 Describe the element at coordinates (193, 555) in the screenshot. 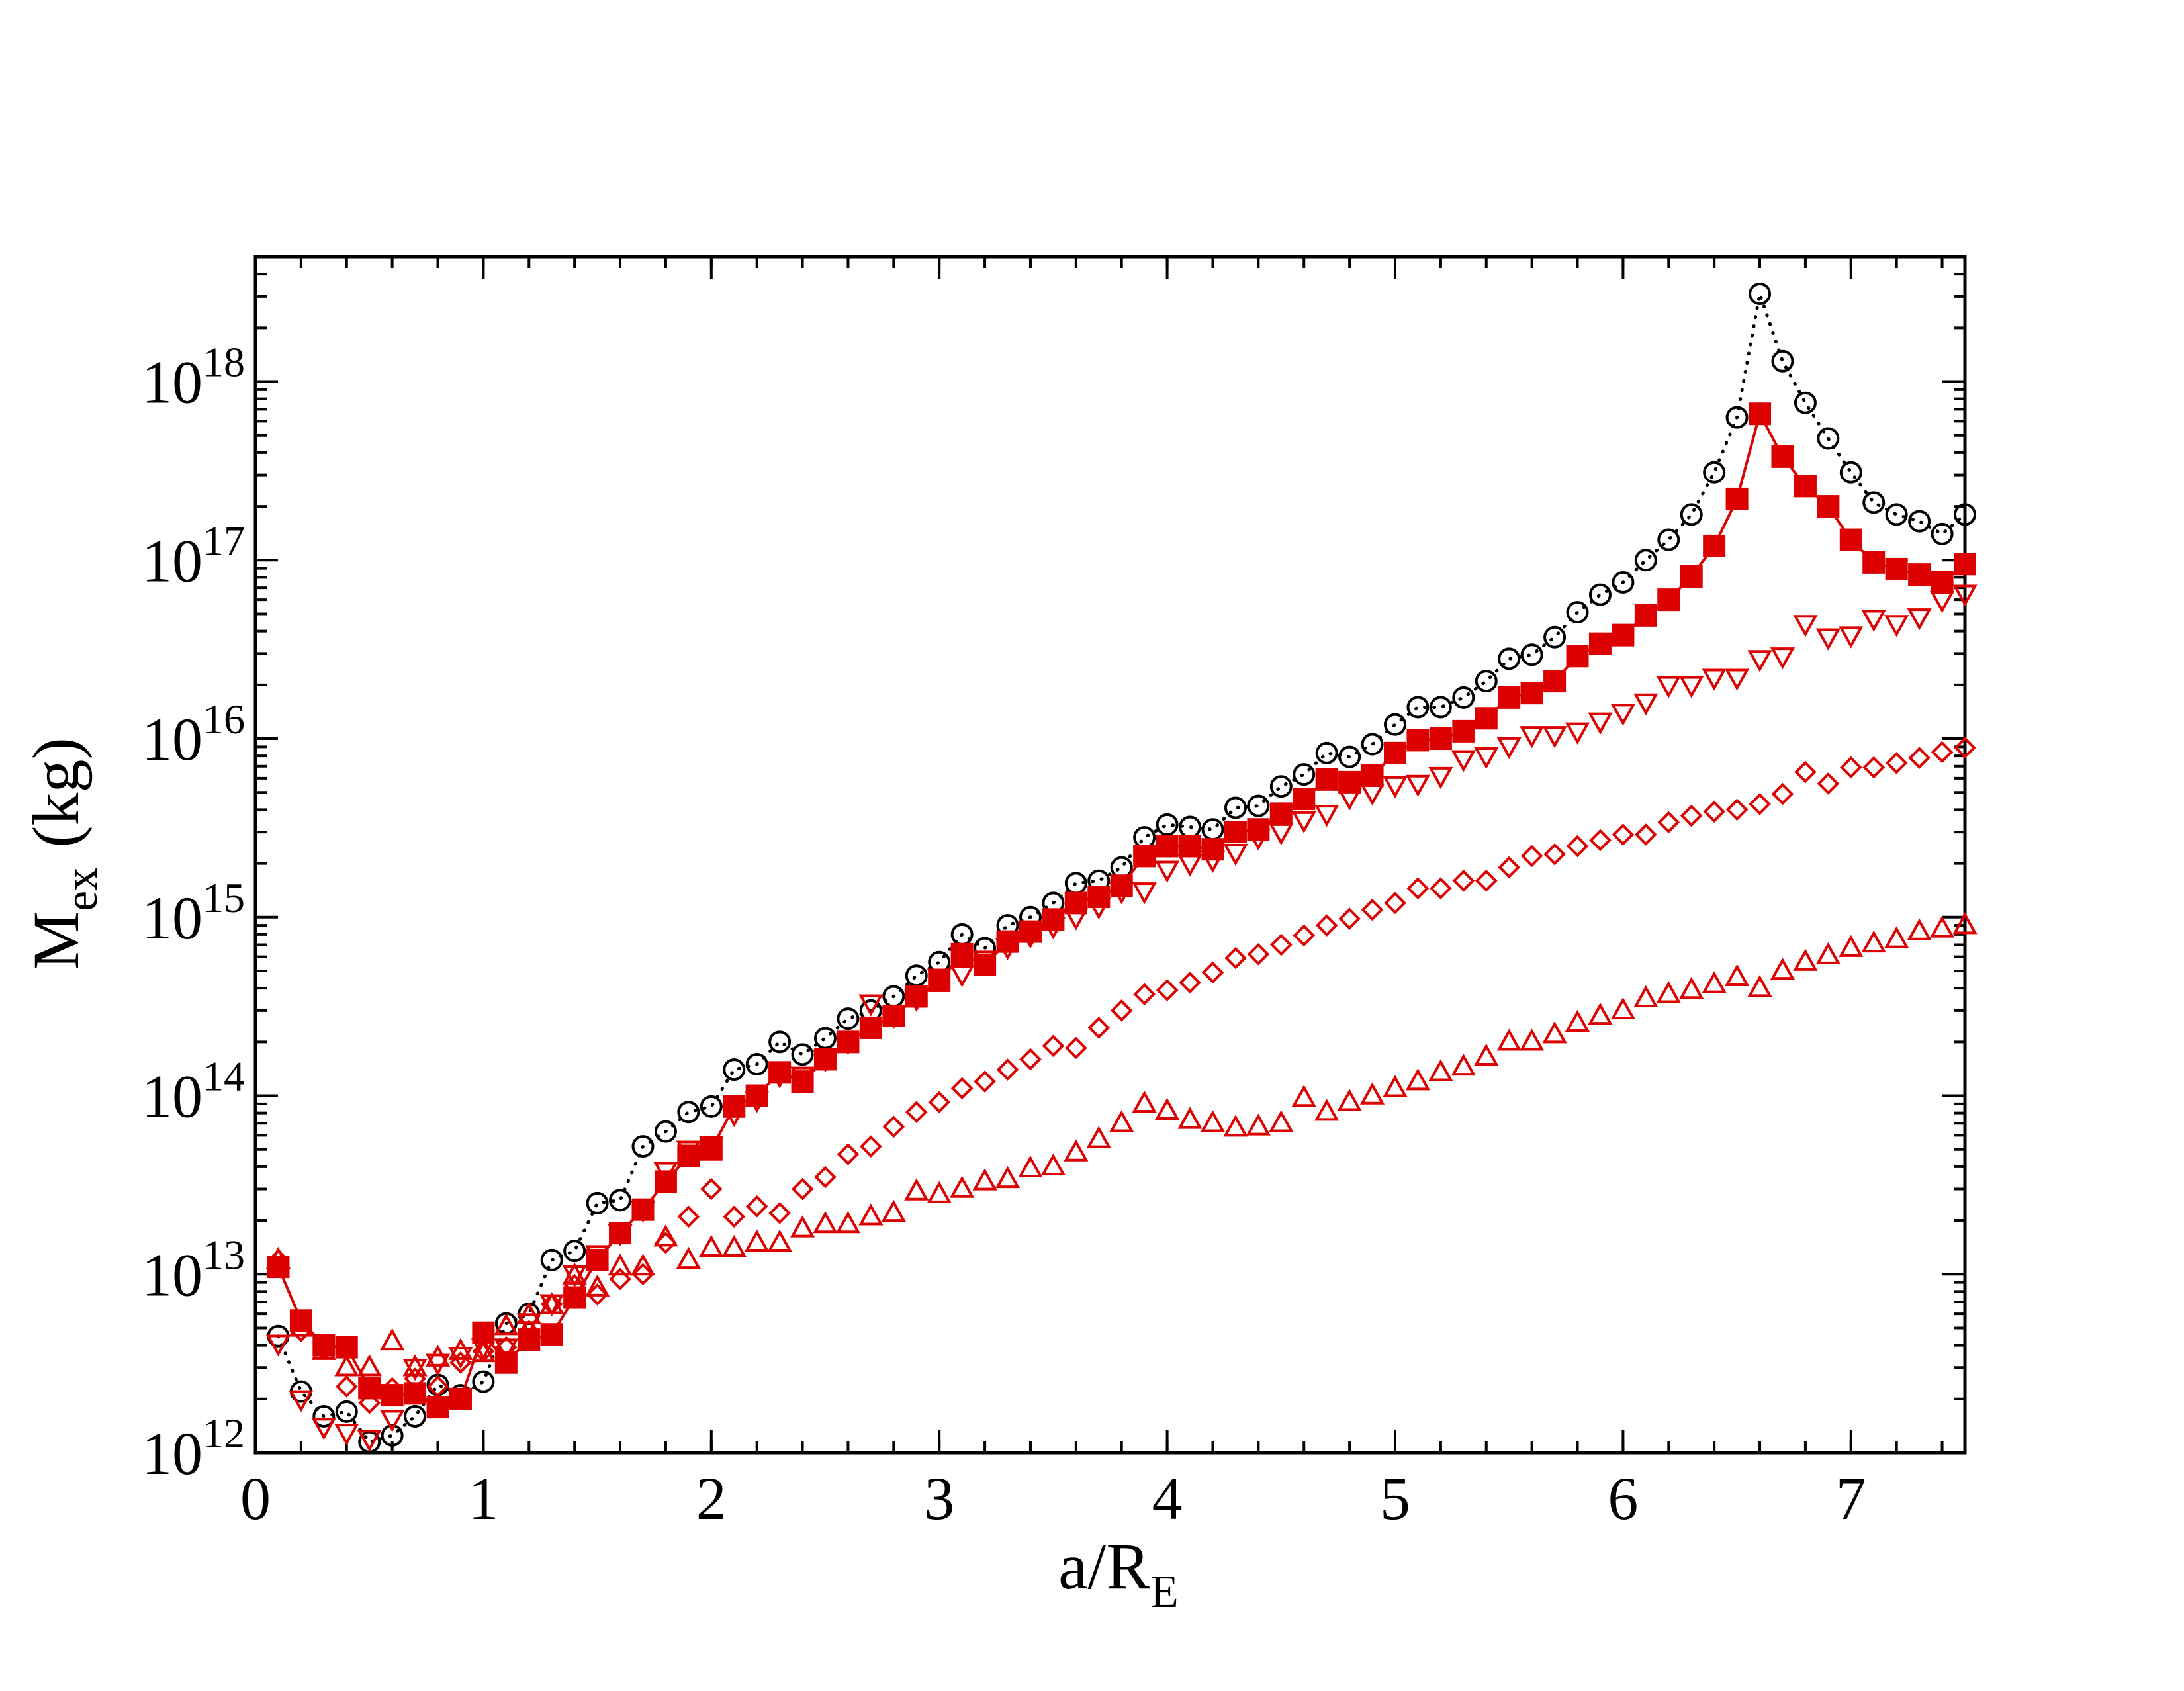

I see `y-tick-label: 1017` at that location.